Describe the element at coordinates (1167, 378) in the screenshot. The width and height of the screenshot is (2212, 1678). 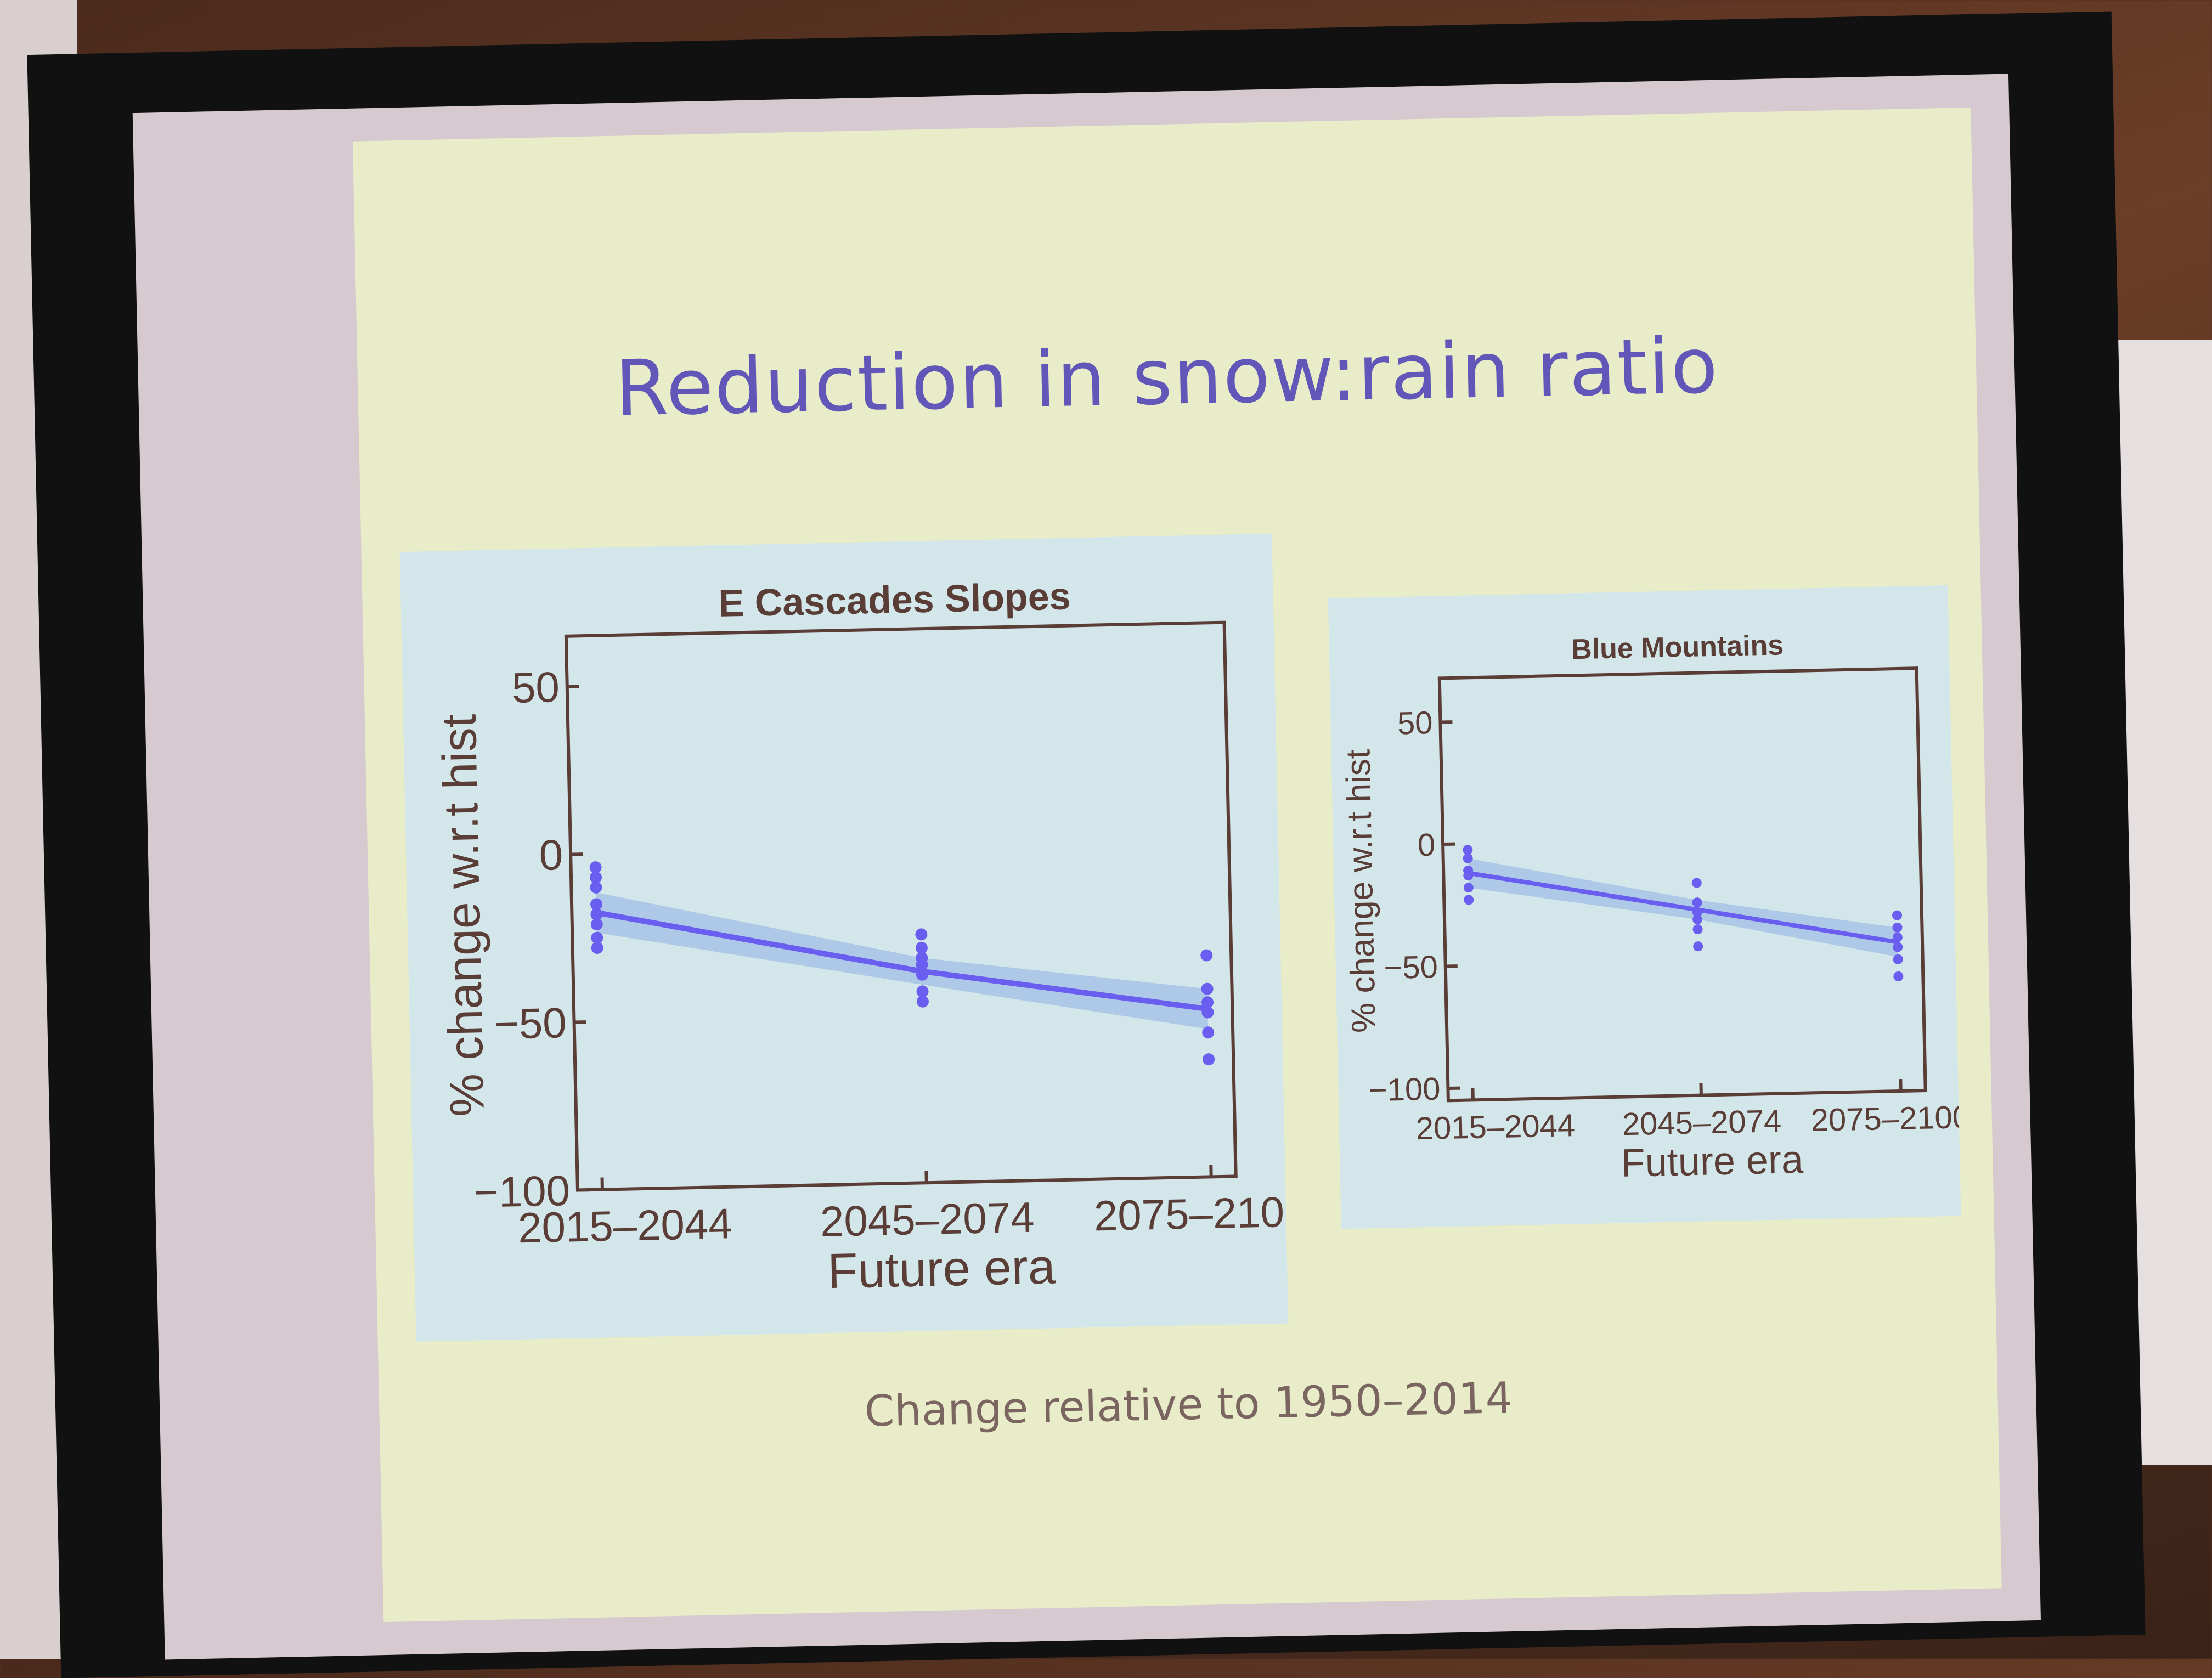
I see `slide-title: Reduction in snow:rain ratio` at that location.